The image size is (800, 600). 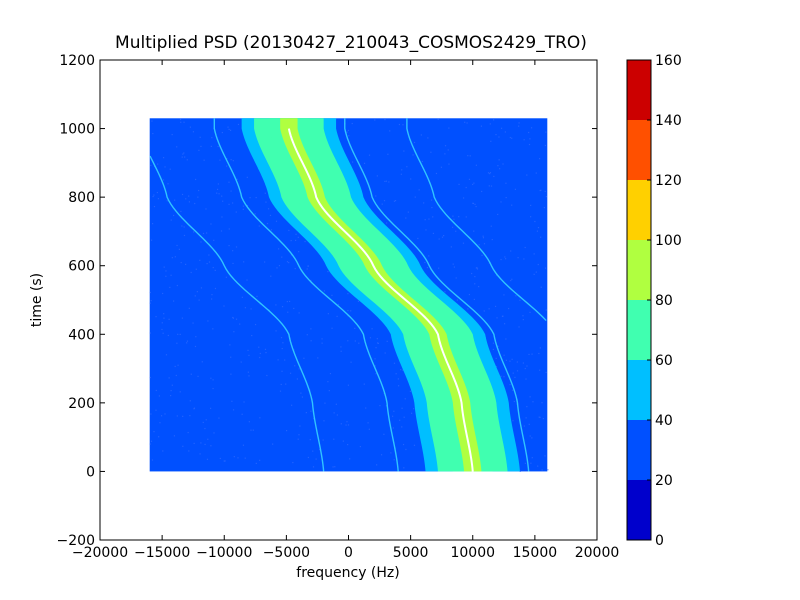 What do you see at coordinates (77, 130) in the screenshot?
I see `y-tick-label: 1000` at bounding box center [77, 130].